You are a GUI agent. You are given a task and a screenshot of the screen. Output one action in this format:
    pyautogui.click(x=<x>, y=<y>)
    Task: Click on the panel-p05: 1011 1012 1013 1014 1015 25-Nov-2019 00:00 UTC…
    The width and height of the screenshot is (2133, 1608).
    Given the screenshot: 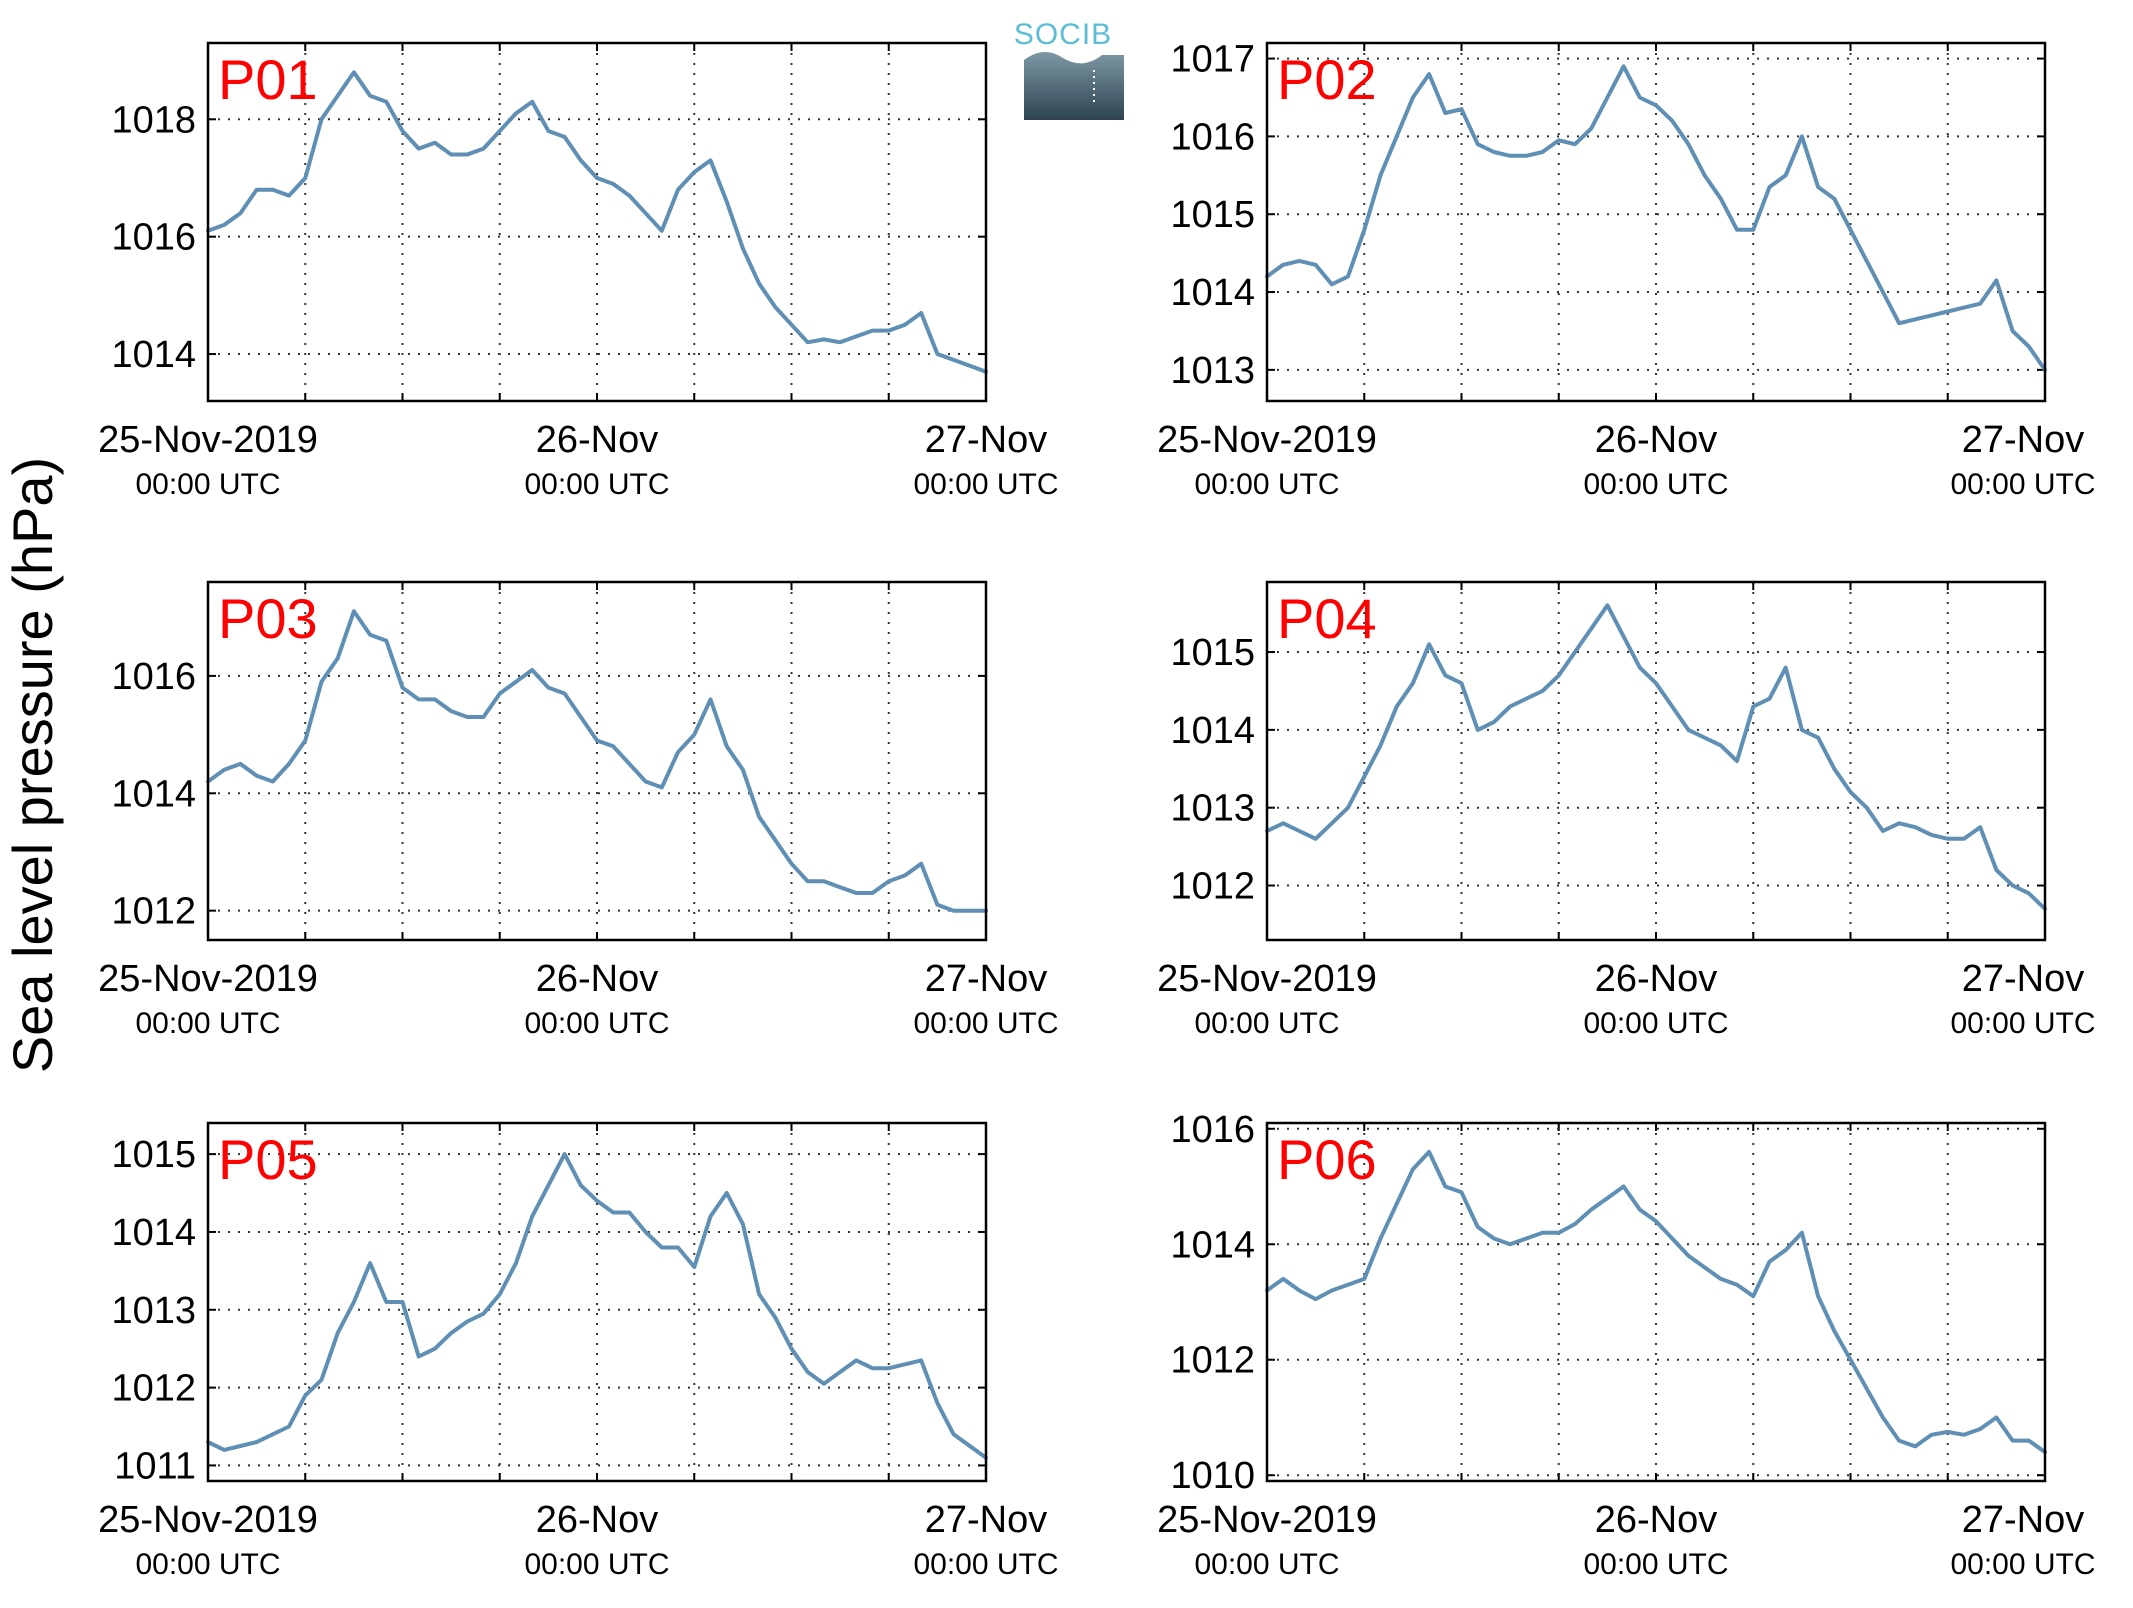 What is the action you would take?
    pyautogui.click(x=578, y=1351)
    